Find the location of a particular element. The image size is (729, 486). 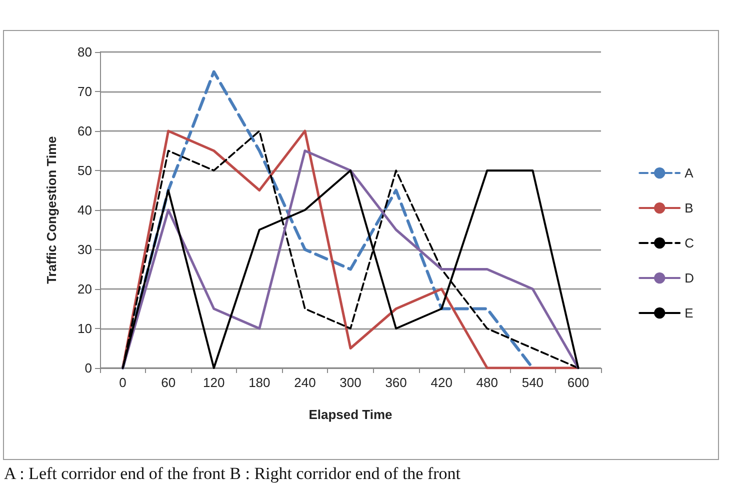

x-tick-label: 120 is located at coordinates (214, 382).